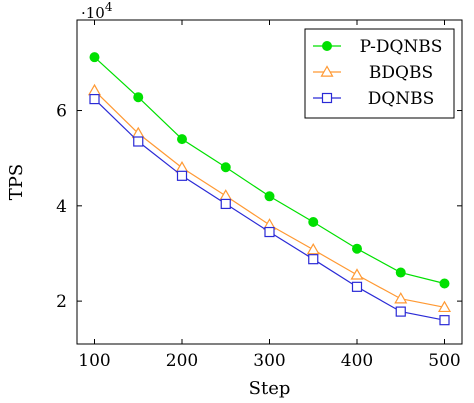 This screenshot has height=403, width=474. I want to click on legend: P-DQNBS BDQBS DQNBS, so click(379, 73).